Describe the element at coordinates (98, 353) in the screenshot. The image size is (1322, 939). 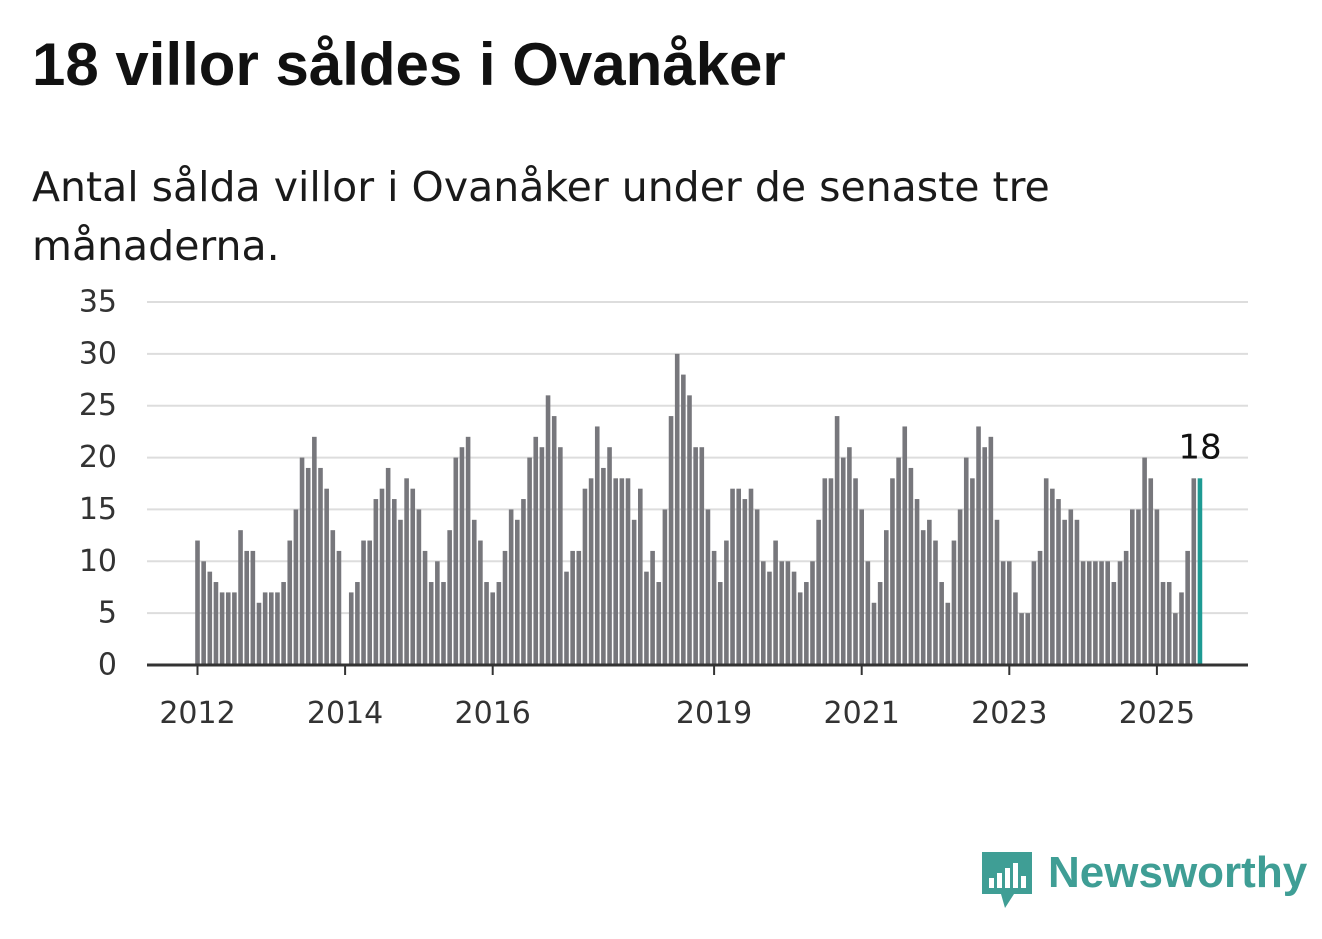
I see `y-tick-label: 30` at that location.